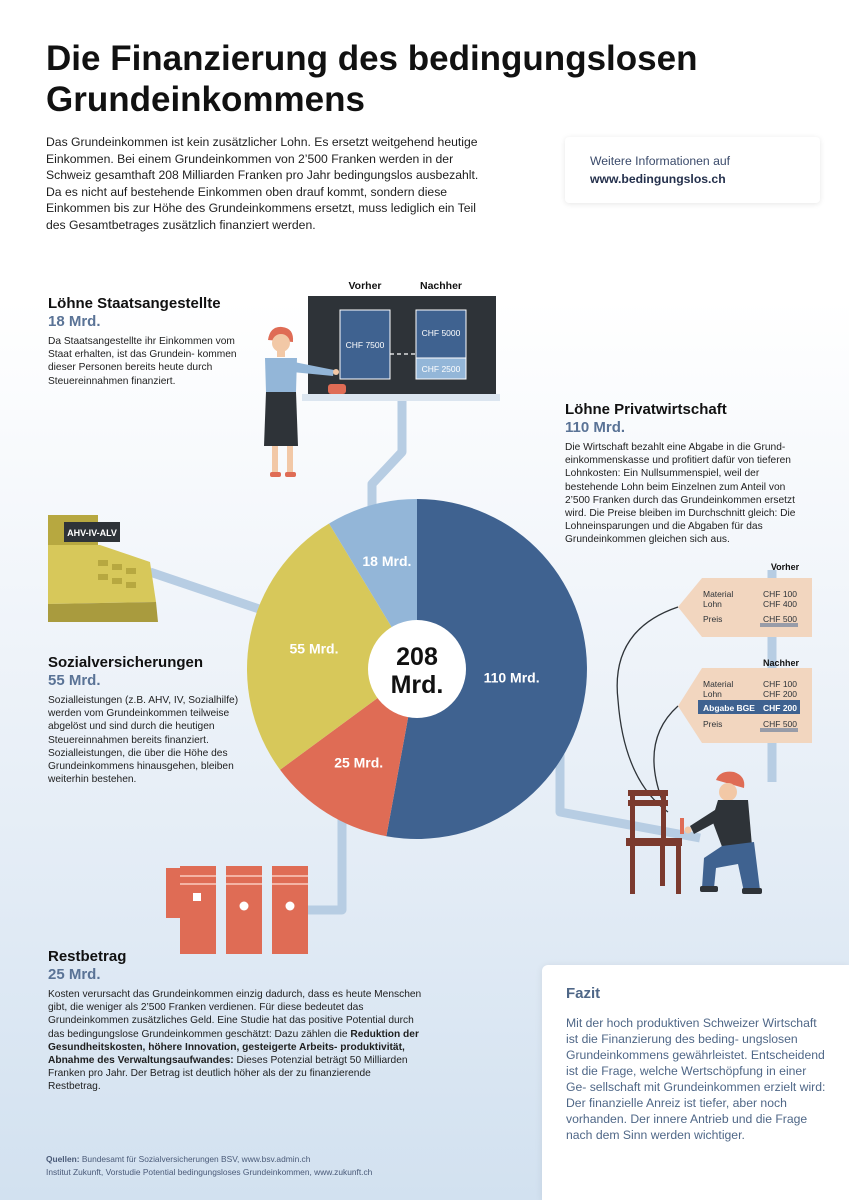 The image size is (849, 1200). What do you see at coordinates (87, 956) in the screenshot?
I see `section-title: Restbetrag` at bounding box center [87, 956].